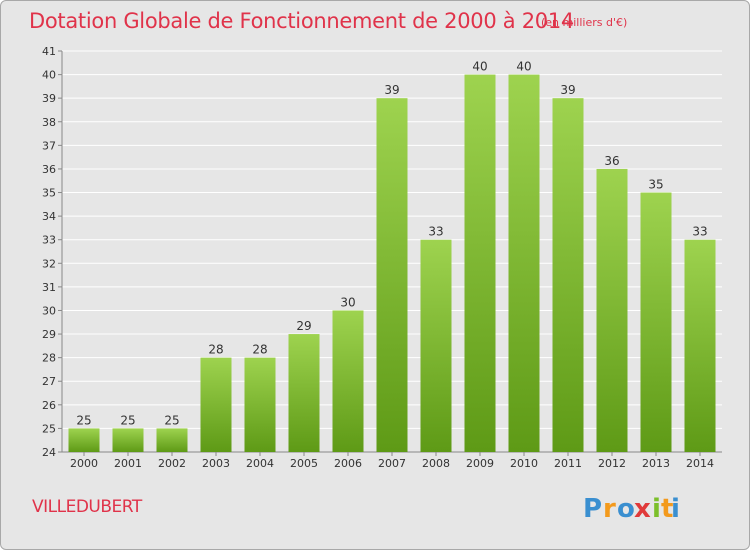  Describe the element at coordinates (480, 263) in the screenshot. I see `bar-2009` at that location.